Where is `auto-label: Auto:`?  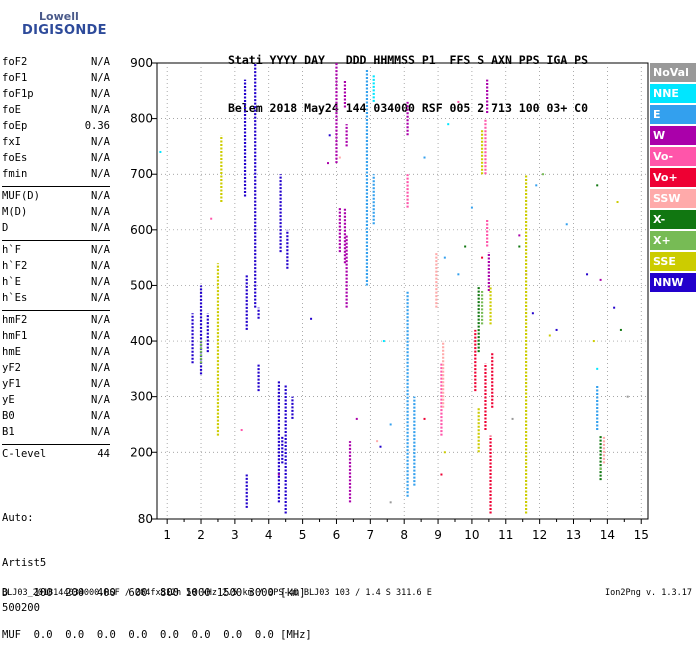 auto-label: Auto: is located at coordinates (18, 518).